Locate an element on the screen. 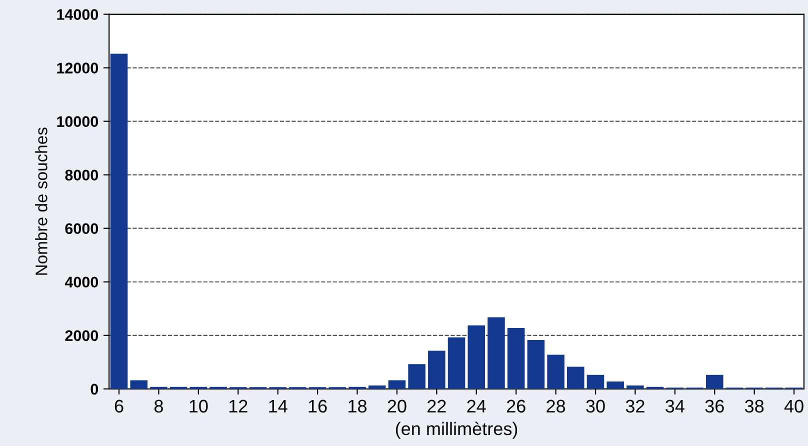 Image resolution: width=808 pixels, height=446 pixels. x-tick-label: 20 is located at coordinates (397, 406).